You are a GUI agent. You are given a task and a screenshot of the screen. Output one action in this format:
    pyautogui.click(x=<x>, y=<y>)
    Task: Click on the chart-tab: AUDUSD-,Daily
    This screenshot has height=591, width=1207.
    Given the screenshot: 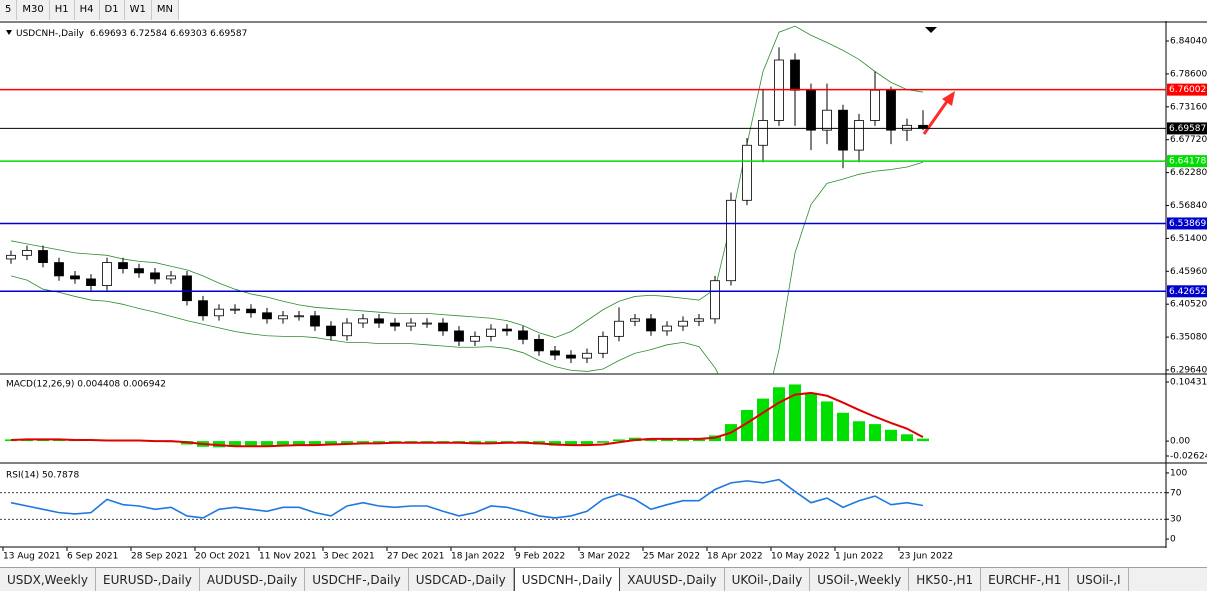 What is the action you would take?
    pyautogui.click(x=253, y=579)
    